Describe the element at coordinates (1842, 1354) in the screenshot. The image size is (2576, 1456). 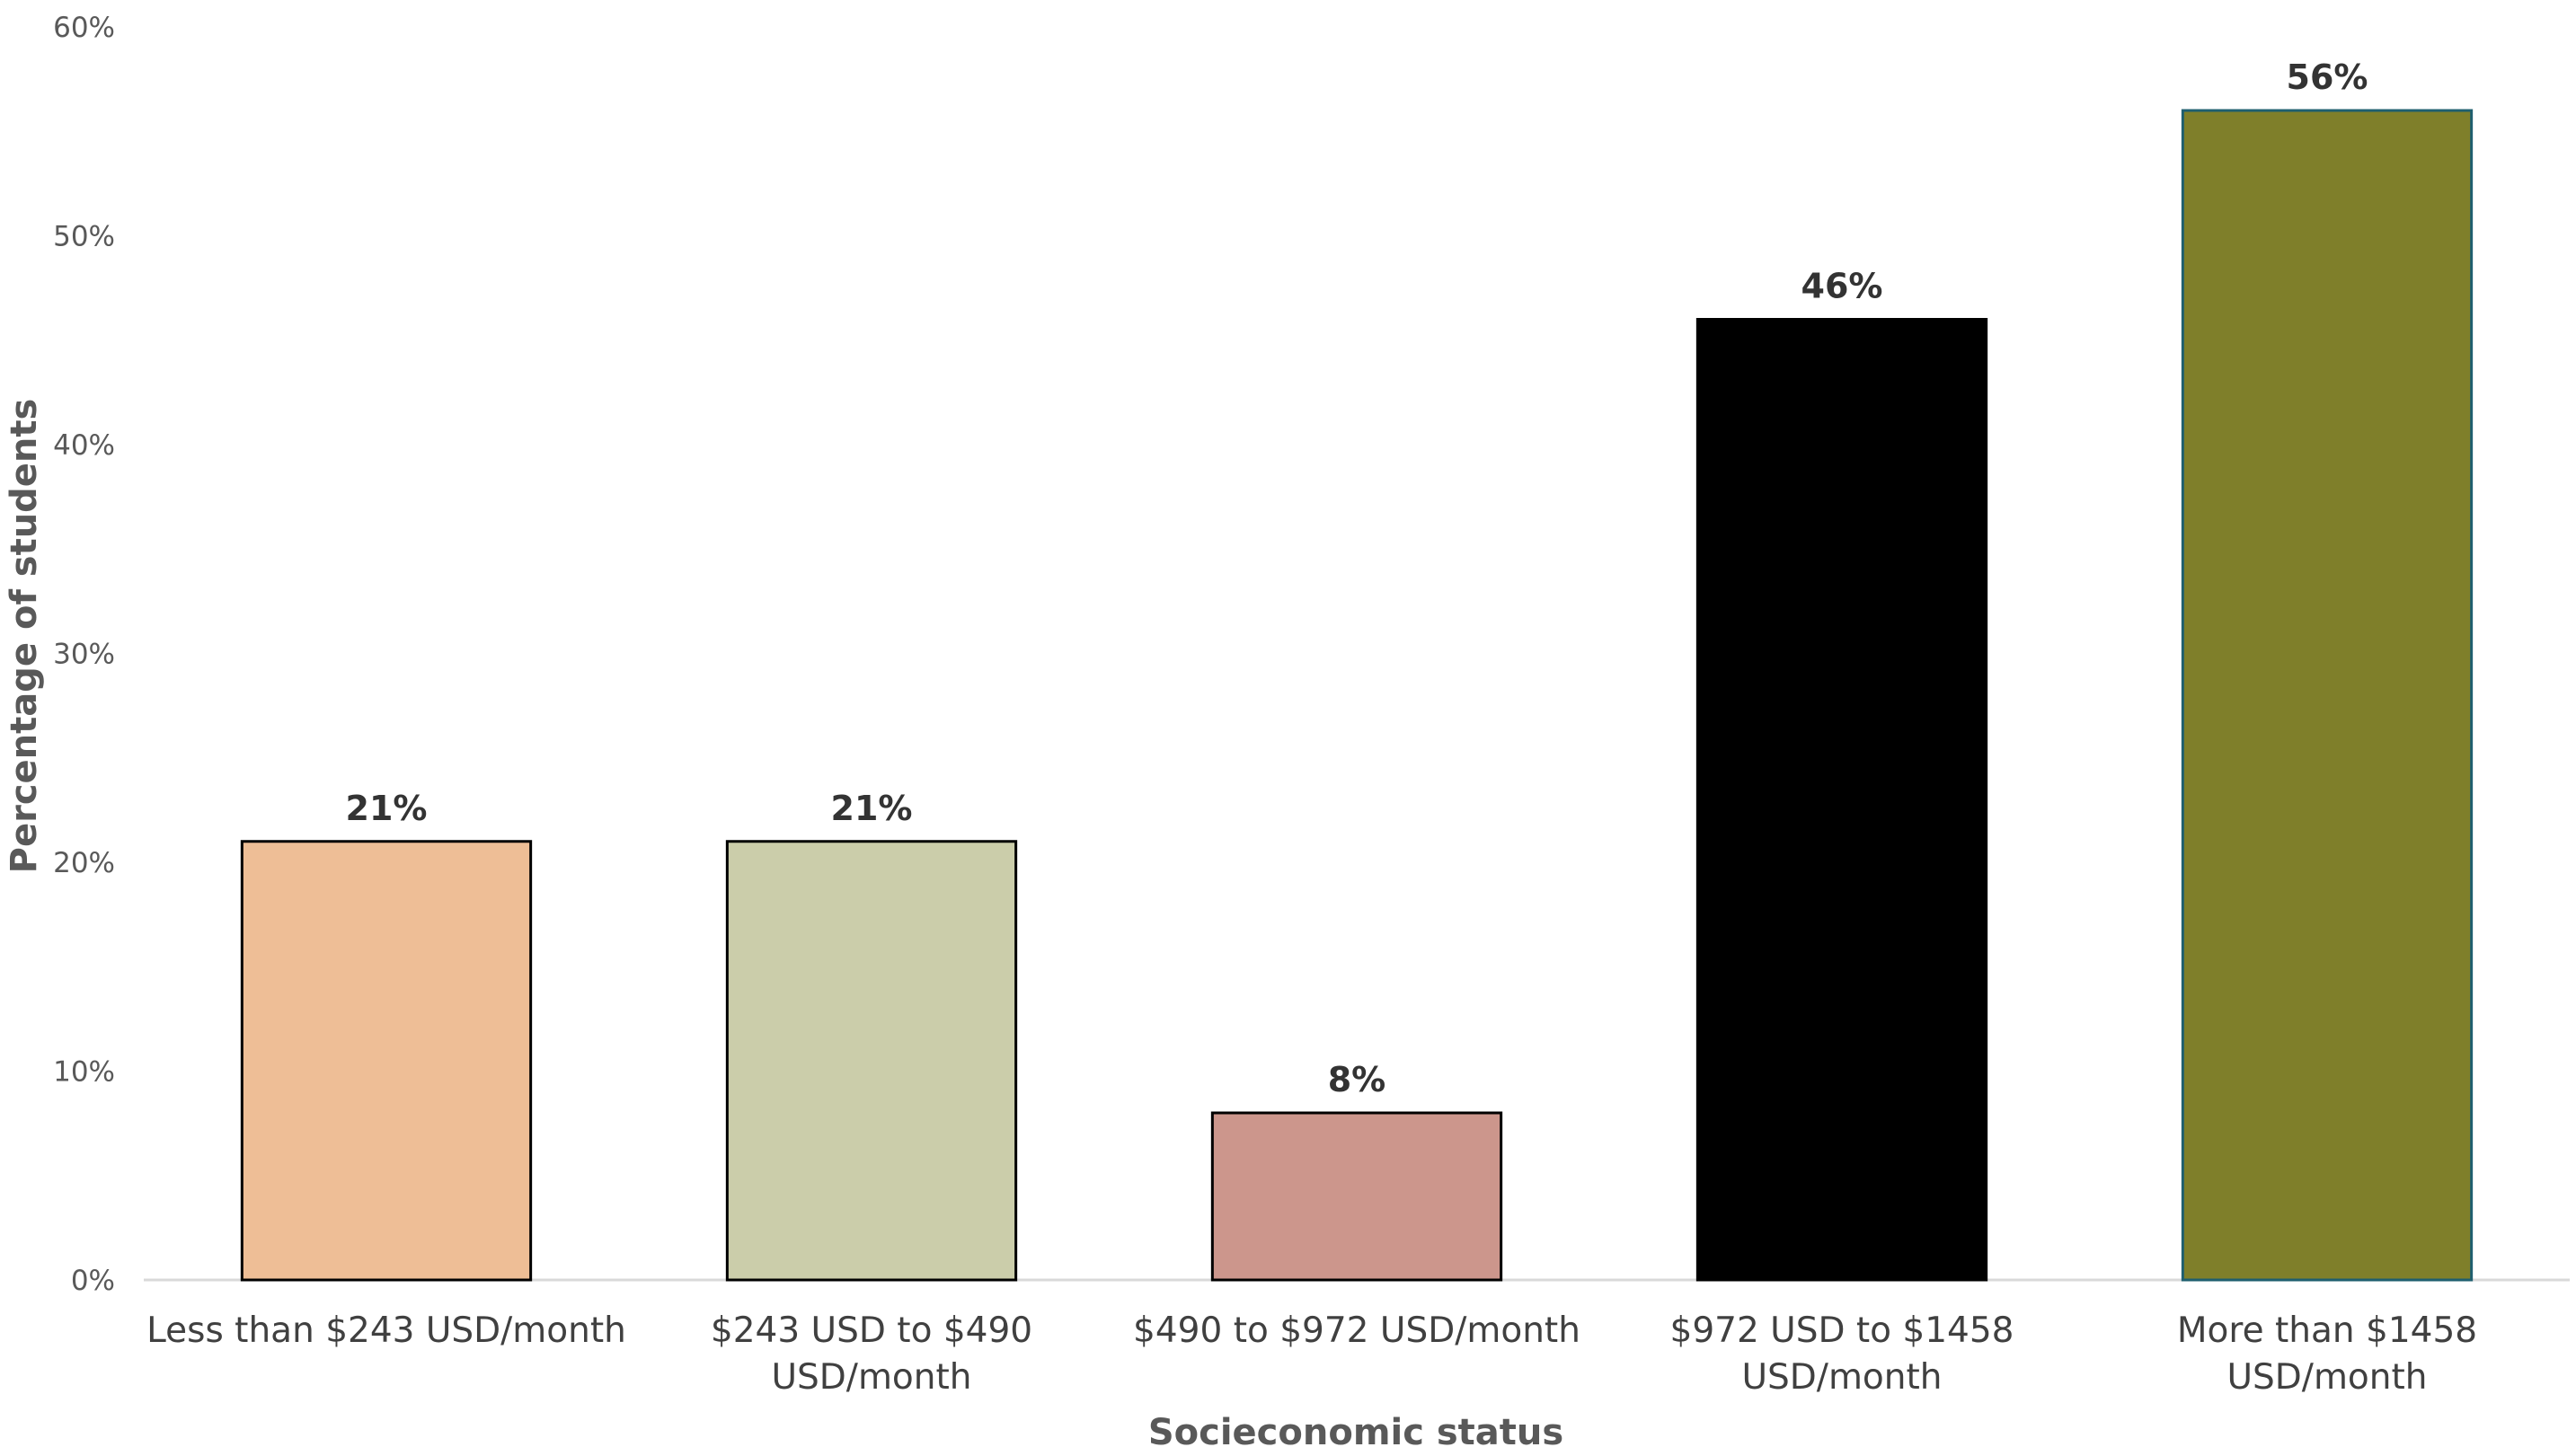
I see `x-tick-label: $972 USD to $1458 USD/month` at that location.